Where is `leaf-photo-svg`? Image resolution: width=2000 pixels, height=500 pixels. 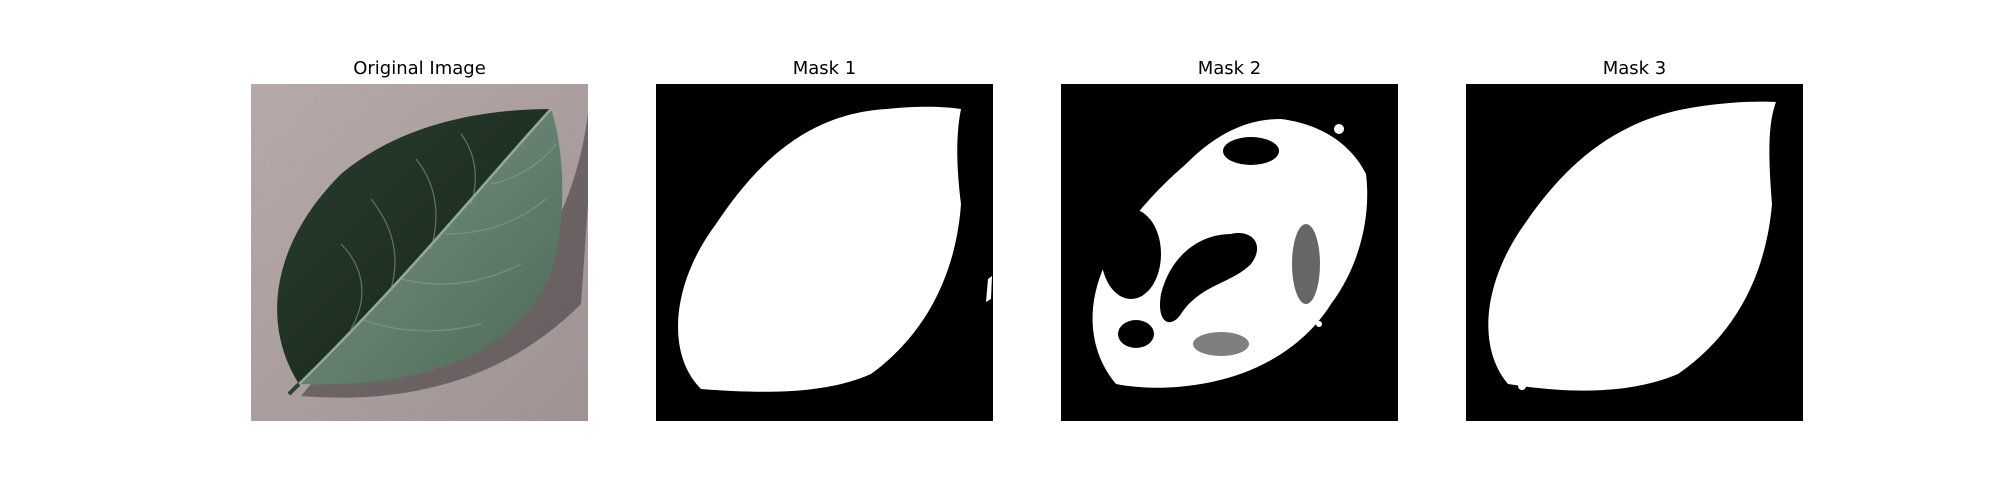 leaf-photo-svg is located at coordinates (419, 252).